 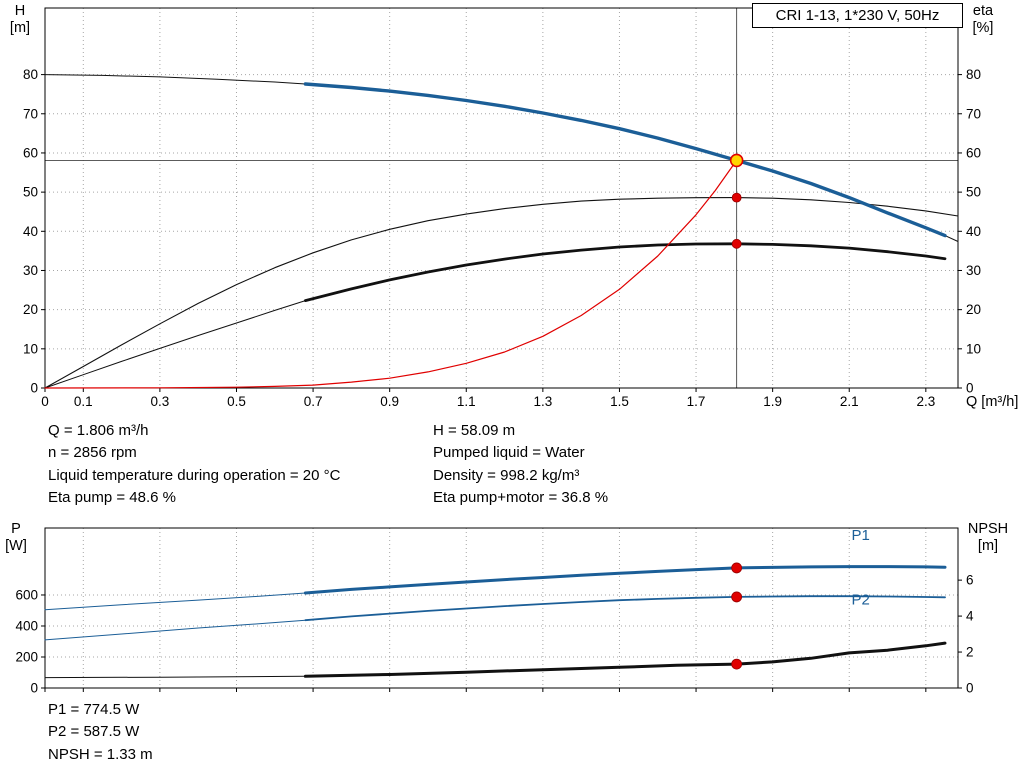 What do you see at coordinates (861, 599) in the screenshot?
I see `p2-label: P2` at bounding box center [861, 599].